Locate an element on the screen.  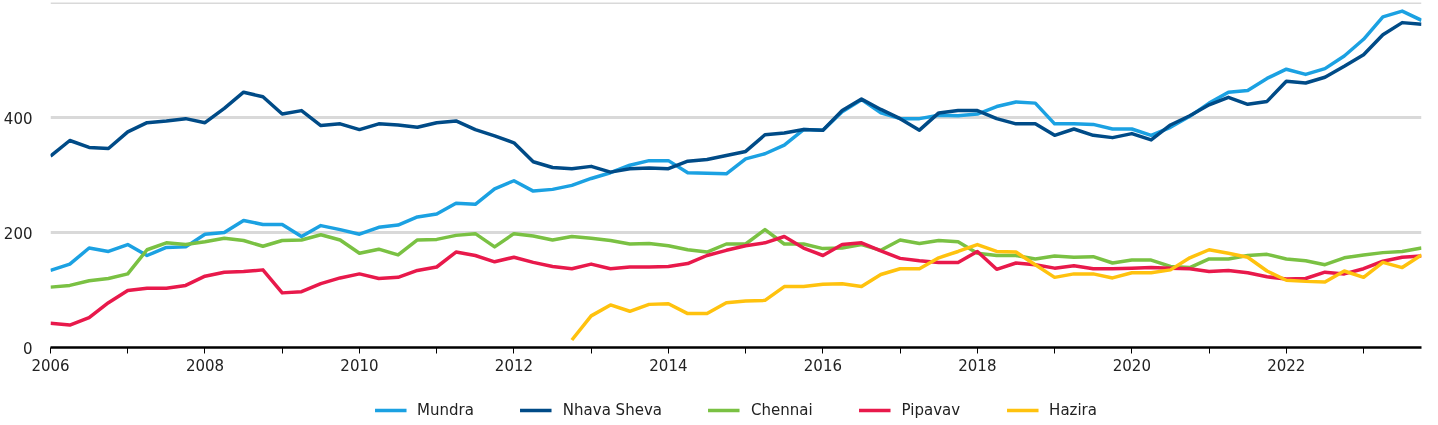
legend-label: Mundra is located at coordinates (445, 410).